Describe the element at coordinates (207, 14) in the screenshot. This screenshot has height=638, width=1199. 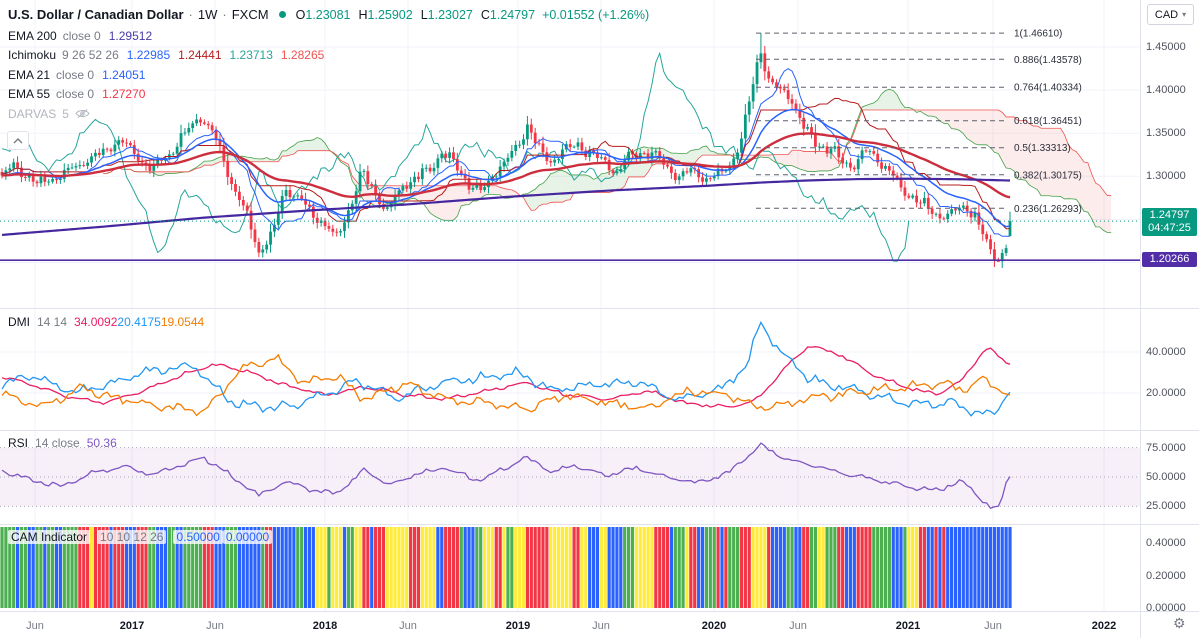
I see `timeframe-label: 1W` at that location.